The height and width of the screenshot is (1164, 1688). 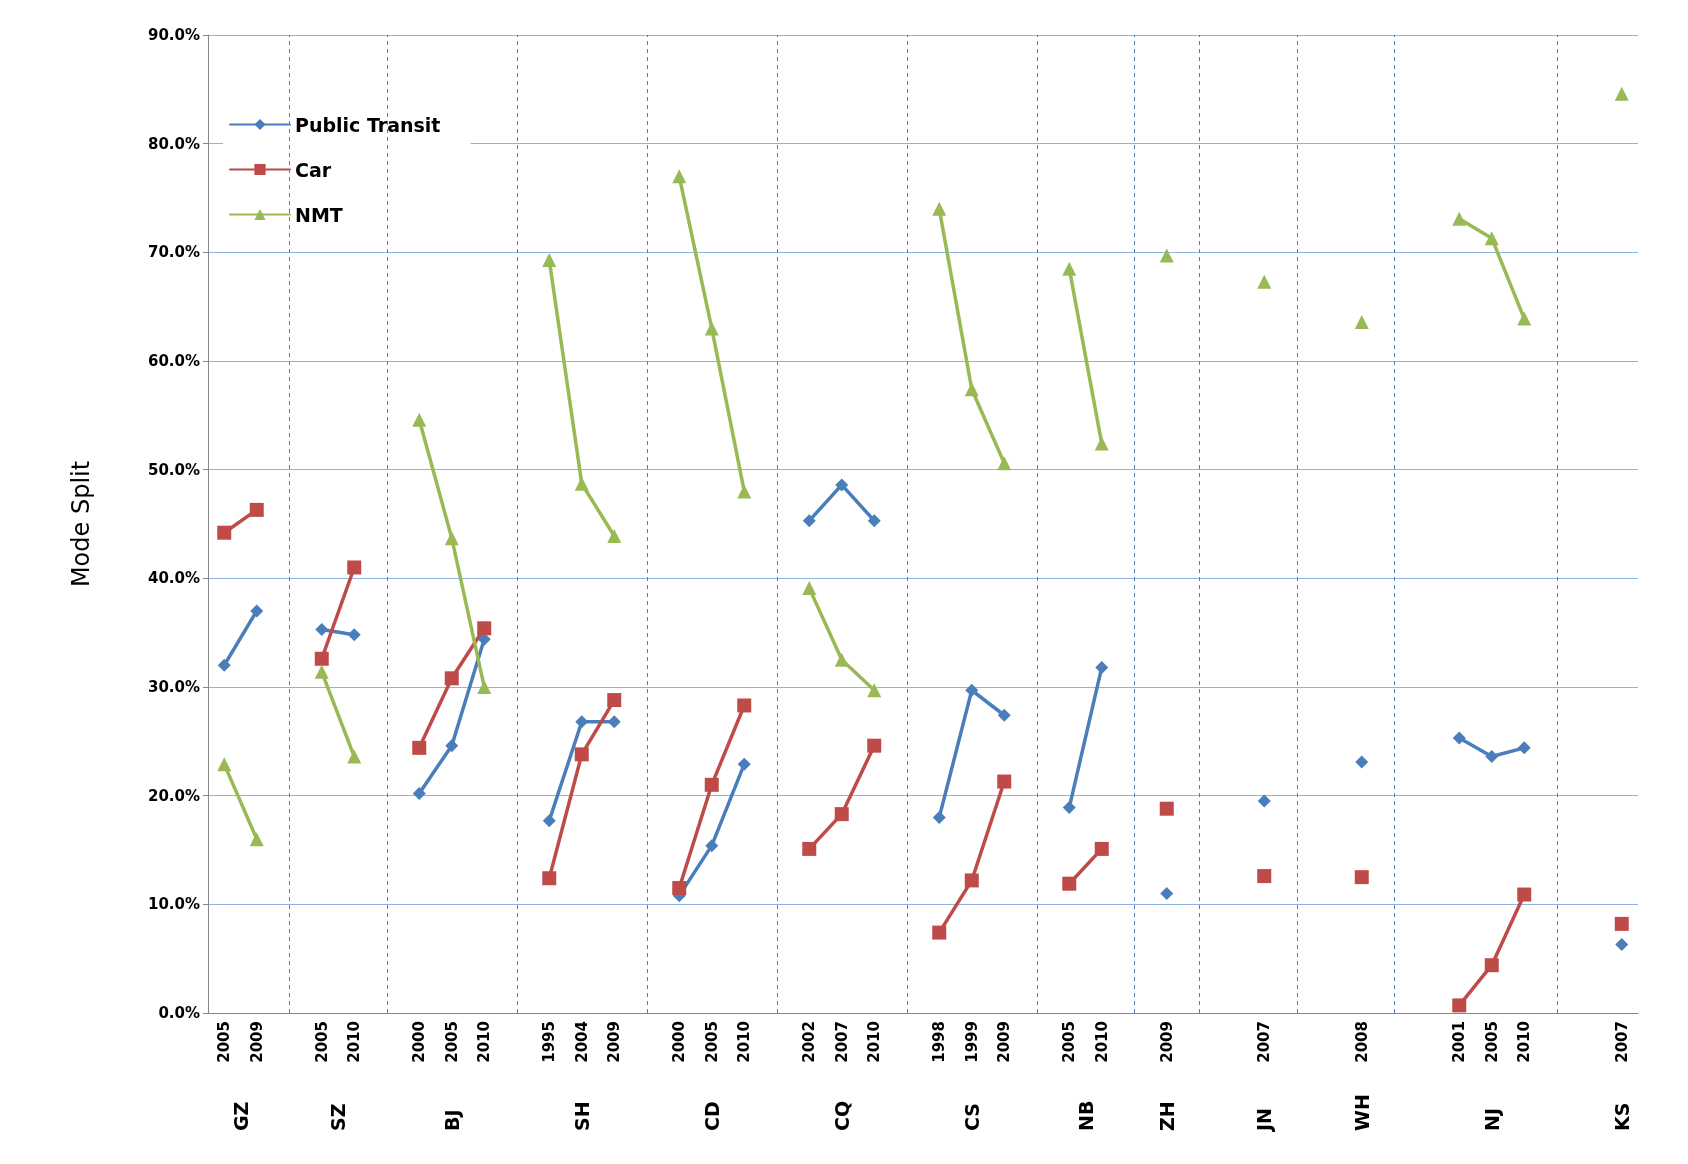 I want to click on text: GZ, so click(x=240, y=1116).